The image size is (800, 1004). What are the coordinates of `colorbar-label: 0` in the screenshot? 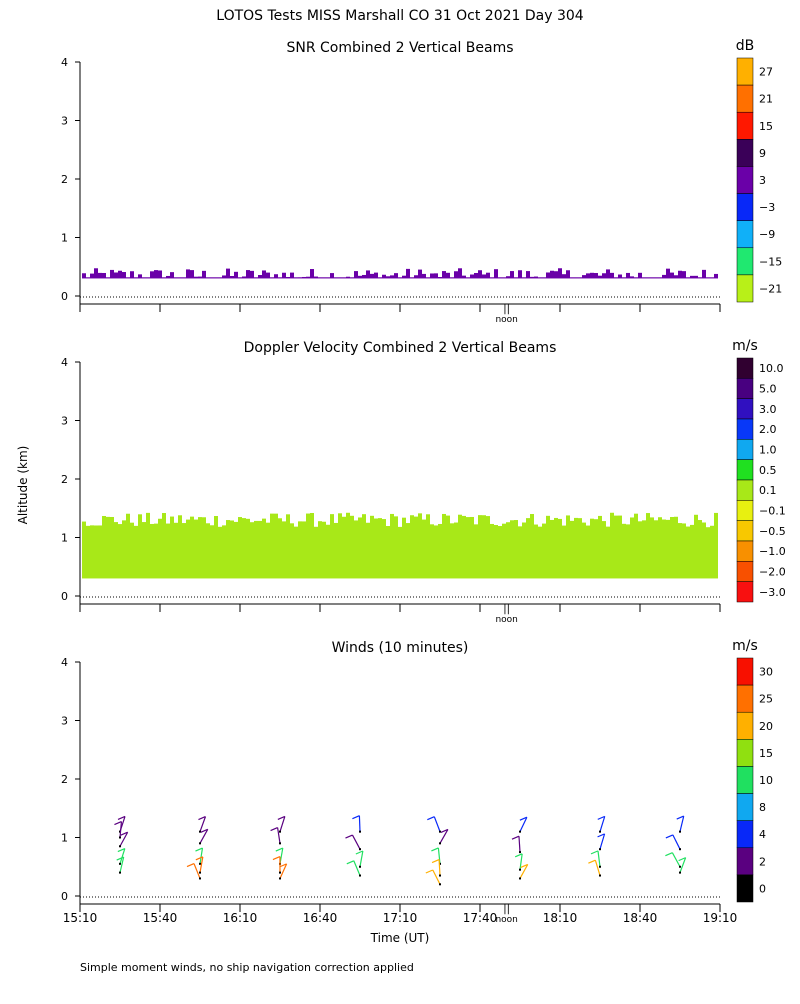 It's located at (762, 888).